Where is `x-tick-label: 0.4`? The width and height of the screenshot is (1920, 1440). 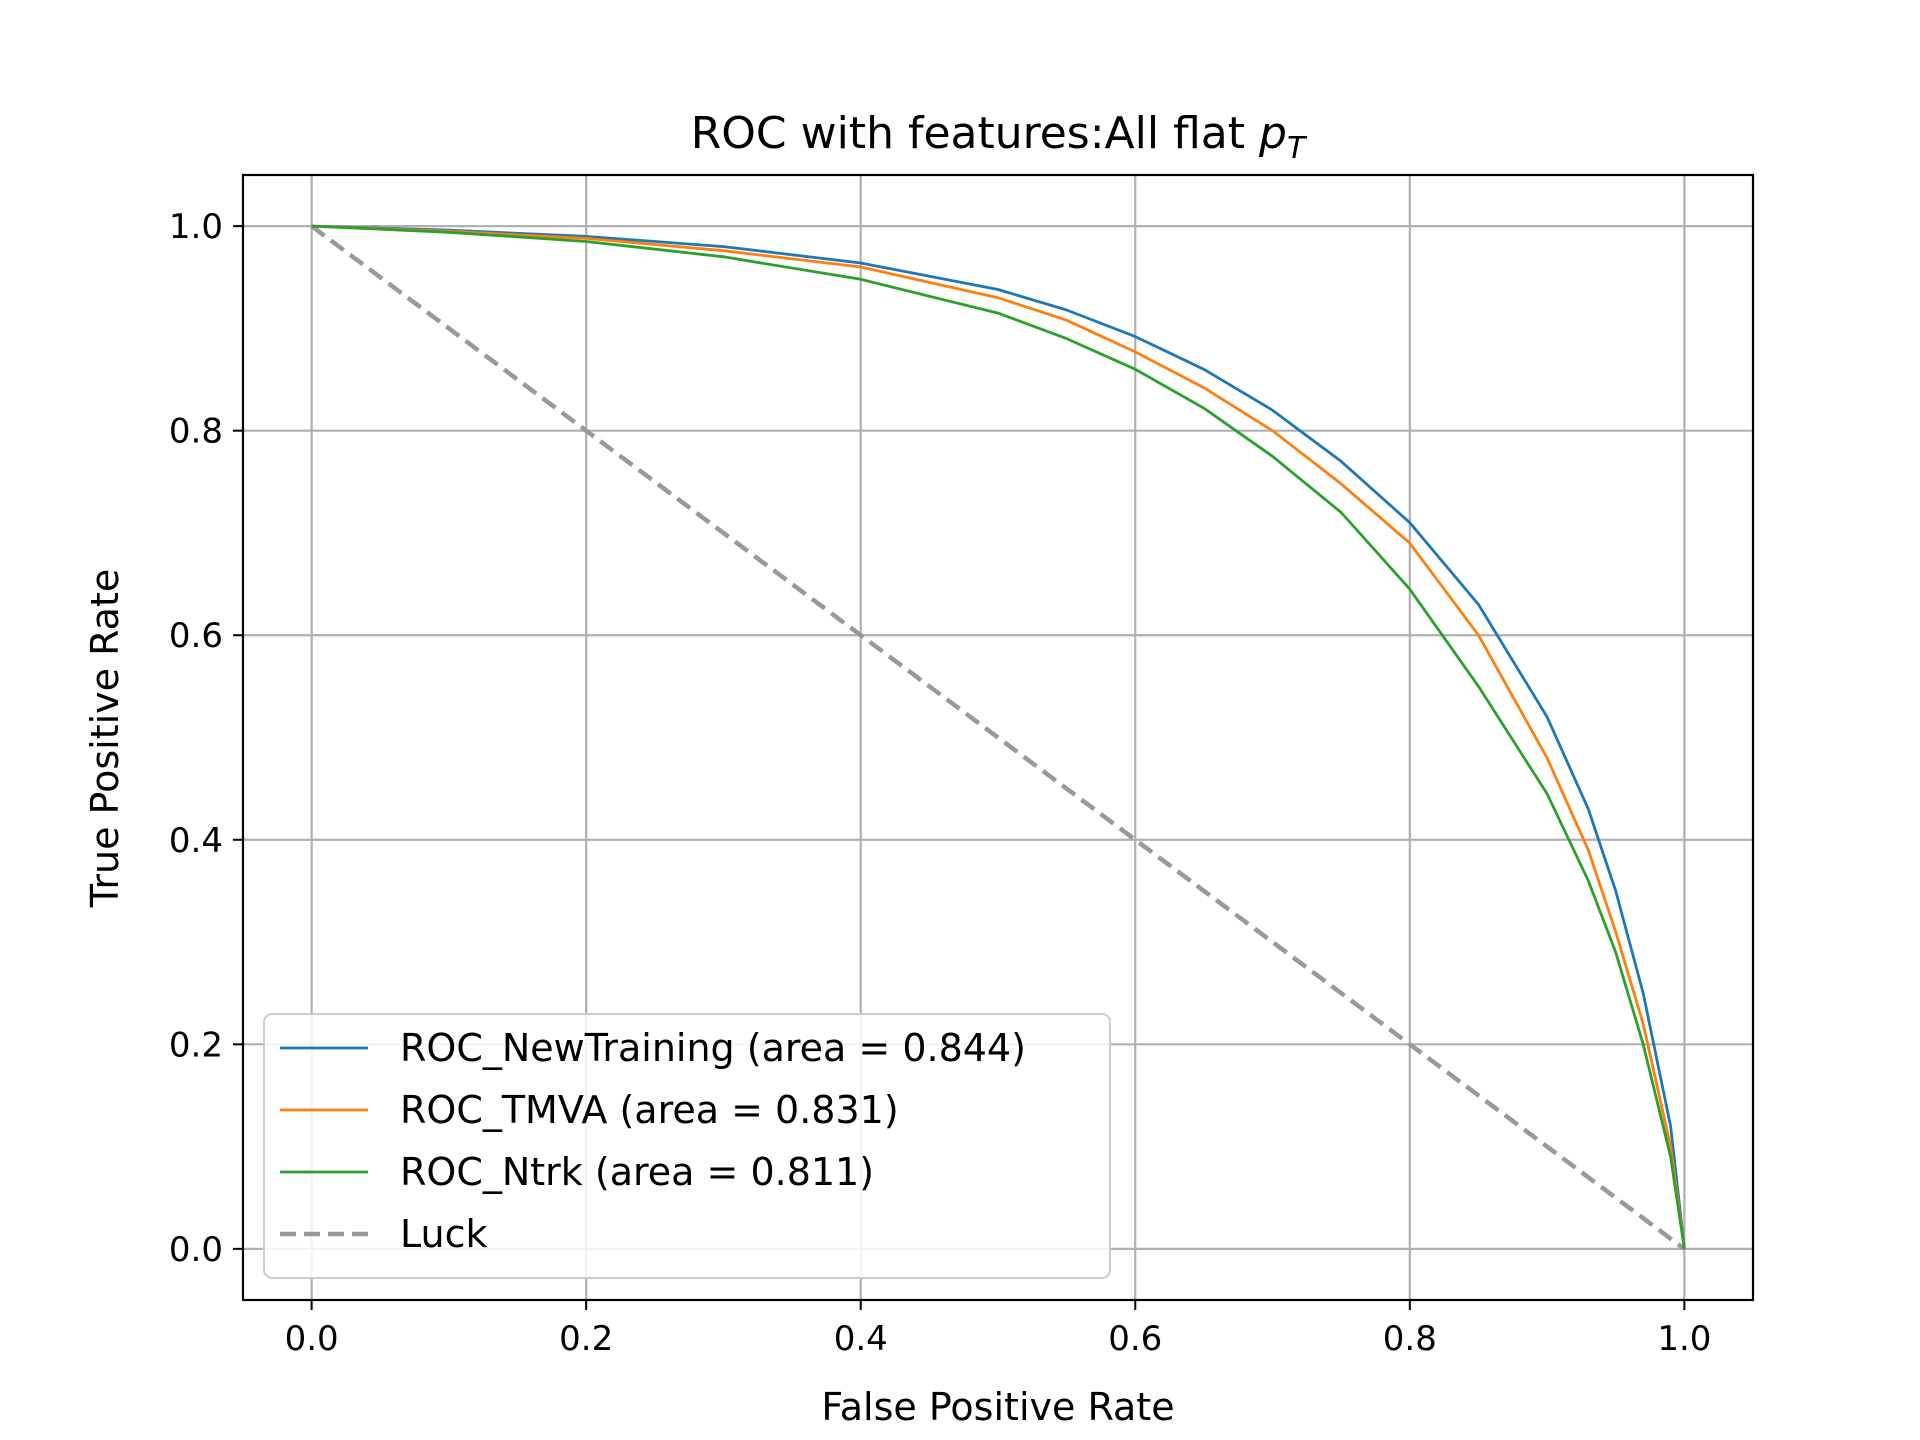 x-tick-label: 0.4 is located at coordinates (861, 1339).